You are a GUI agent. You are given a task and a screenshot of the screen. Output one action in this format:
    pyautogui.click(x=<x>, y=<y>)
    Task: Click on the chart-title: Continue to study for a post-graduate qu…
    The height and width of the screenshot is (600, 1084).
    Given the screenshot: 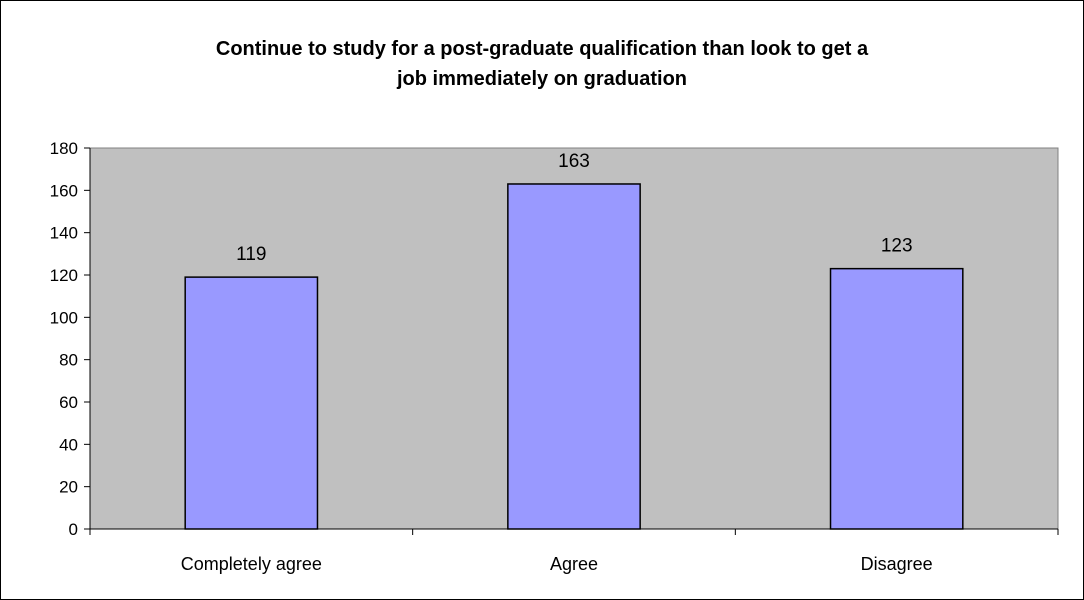 What is the action you would take?
    pyautogui.click(x=542, y=64)
    